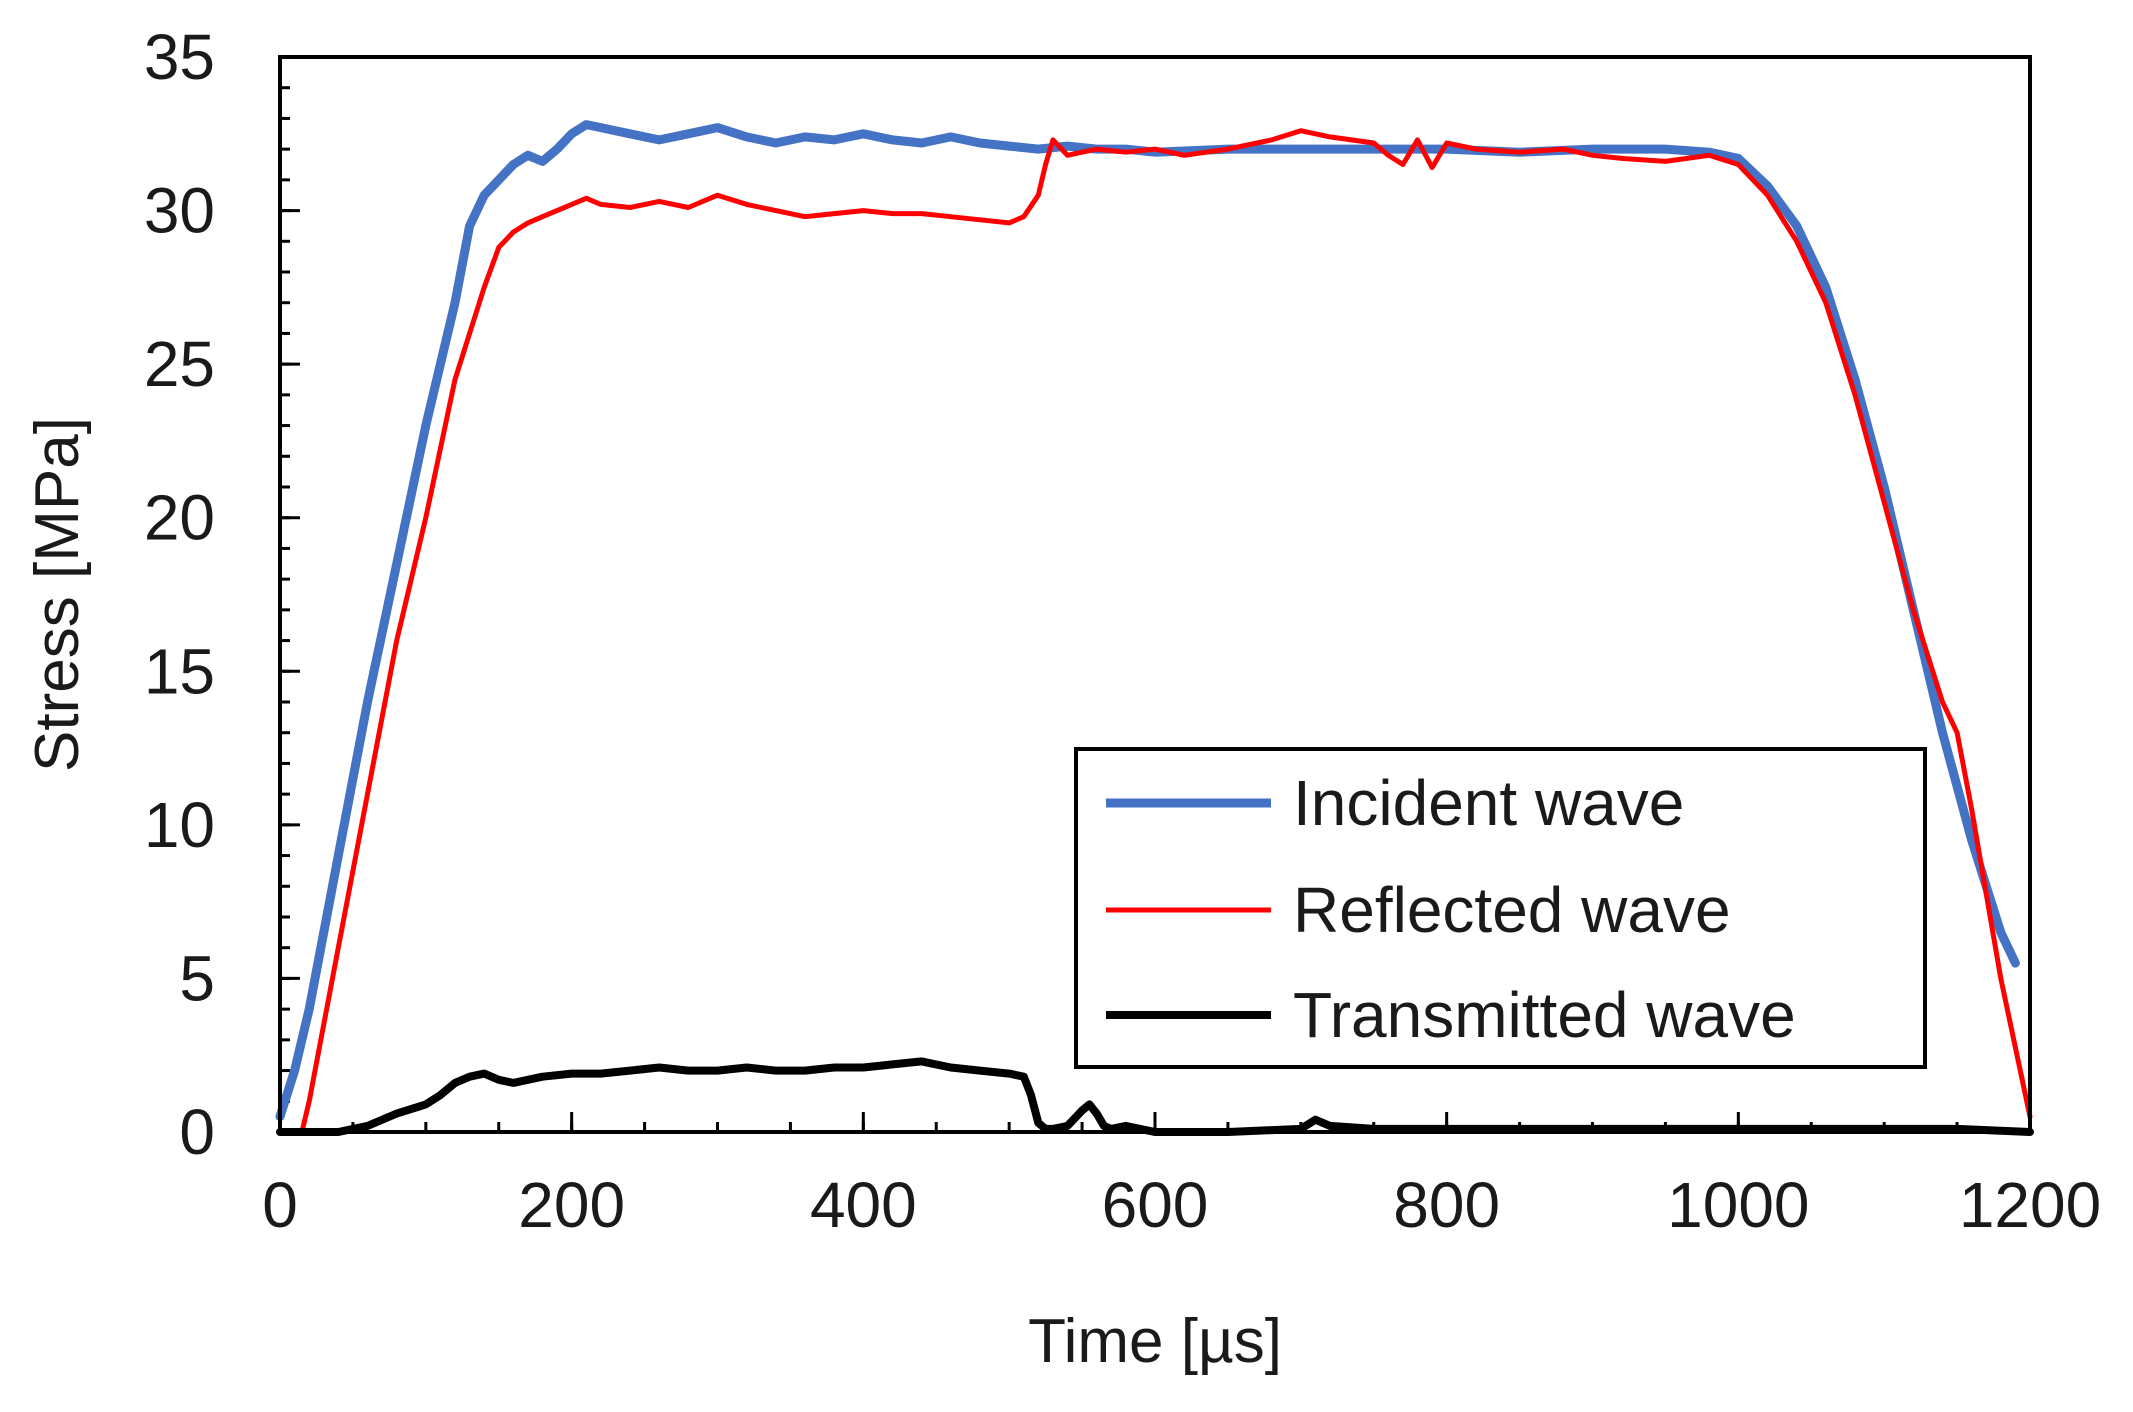 The height and width of the screenshot is (1412, 2133). I want to click on series-line-transmitted, so click(1155, 1096).